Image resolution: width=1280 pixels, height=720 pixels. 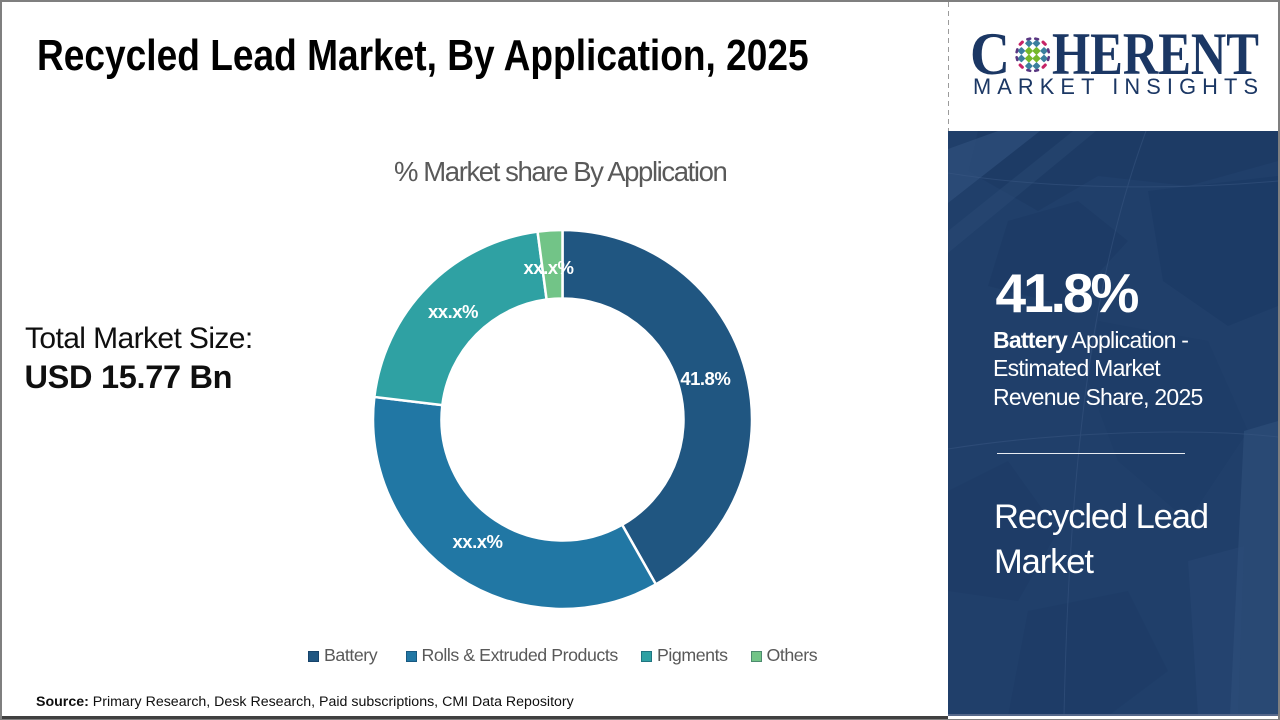 What do you see at coordinates (1115, 86) in the screenshot?
I see `svg-text: MARKET INSIGHTS` at bounding box center [1115, 86].